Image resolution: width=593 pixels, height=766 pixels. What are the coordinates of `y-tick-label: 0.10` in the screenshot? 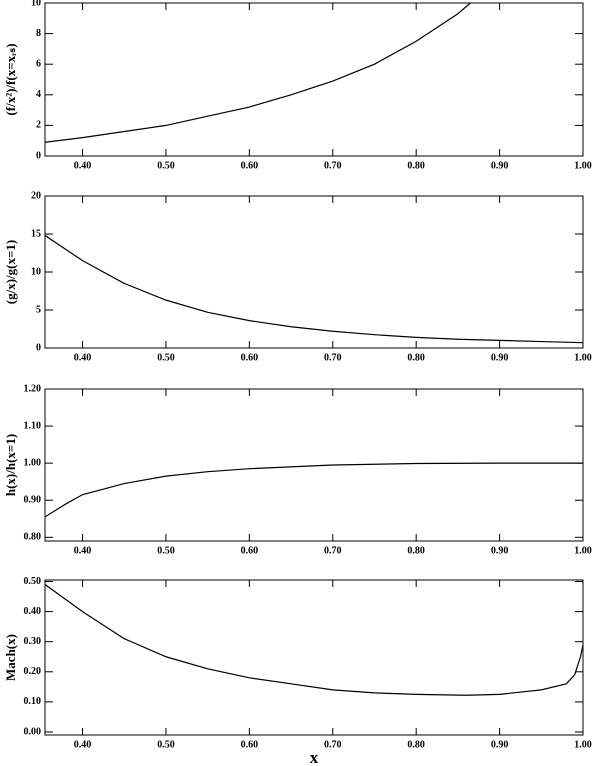 It's located at (33, 701).